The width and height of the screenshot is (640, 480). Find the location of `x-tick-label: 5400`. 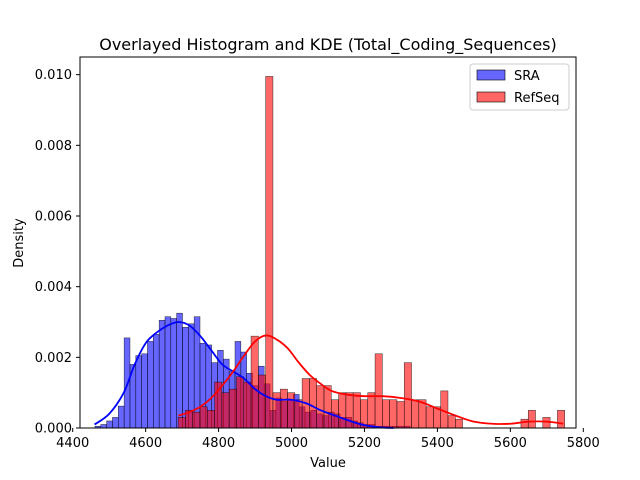

x-tick-label: 5400 is located at coordinates (437, 443).